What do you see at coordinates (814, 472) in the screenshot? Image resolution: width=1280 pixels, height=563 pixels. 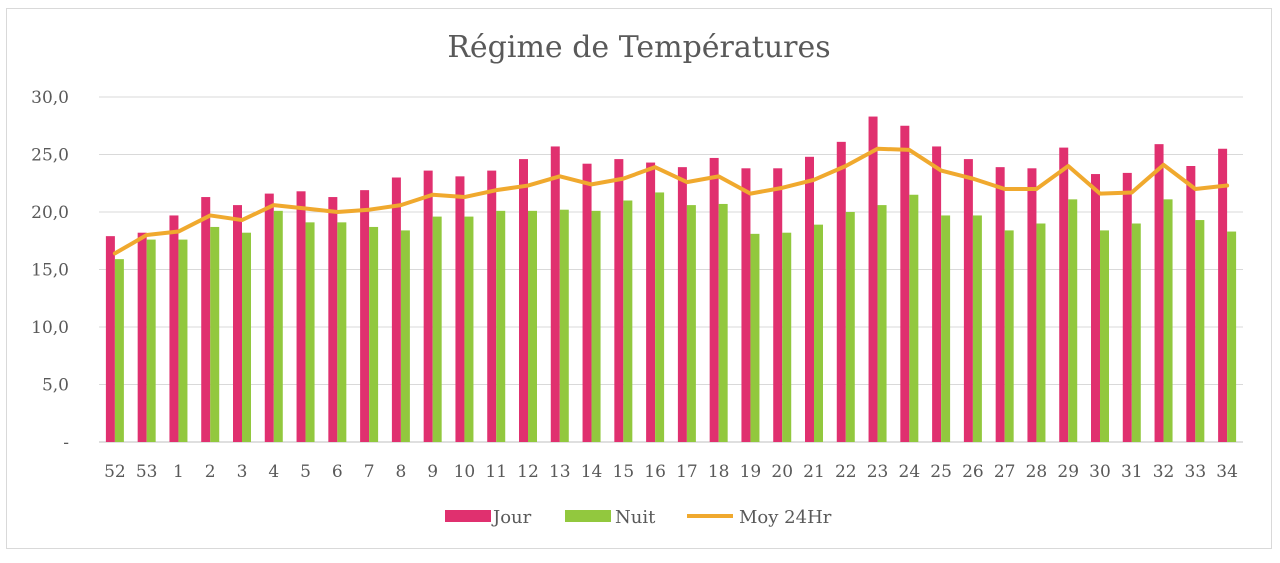 I see `x-tick-label: 21` at bounding box center [814, 472].